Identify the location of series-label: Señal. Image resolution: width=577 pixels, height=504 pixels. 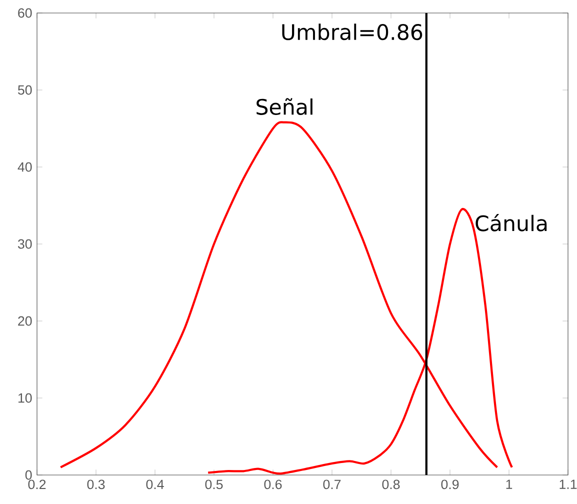
(284, 106).